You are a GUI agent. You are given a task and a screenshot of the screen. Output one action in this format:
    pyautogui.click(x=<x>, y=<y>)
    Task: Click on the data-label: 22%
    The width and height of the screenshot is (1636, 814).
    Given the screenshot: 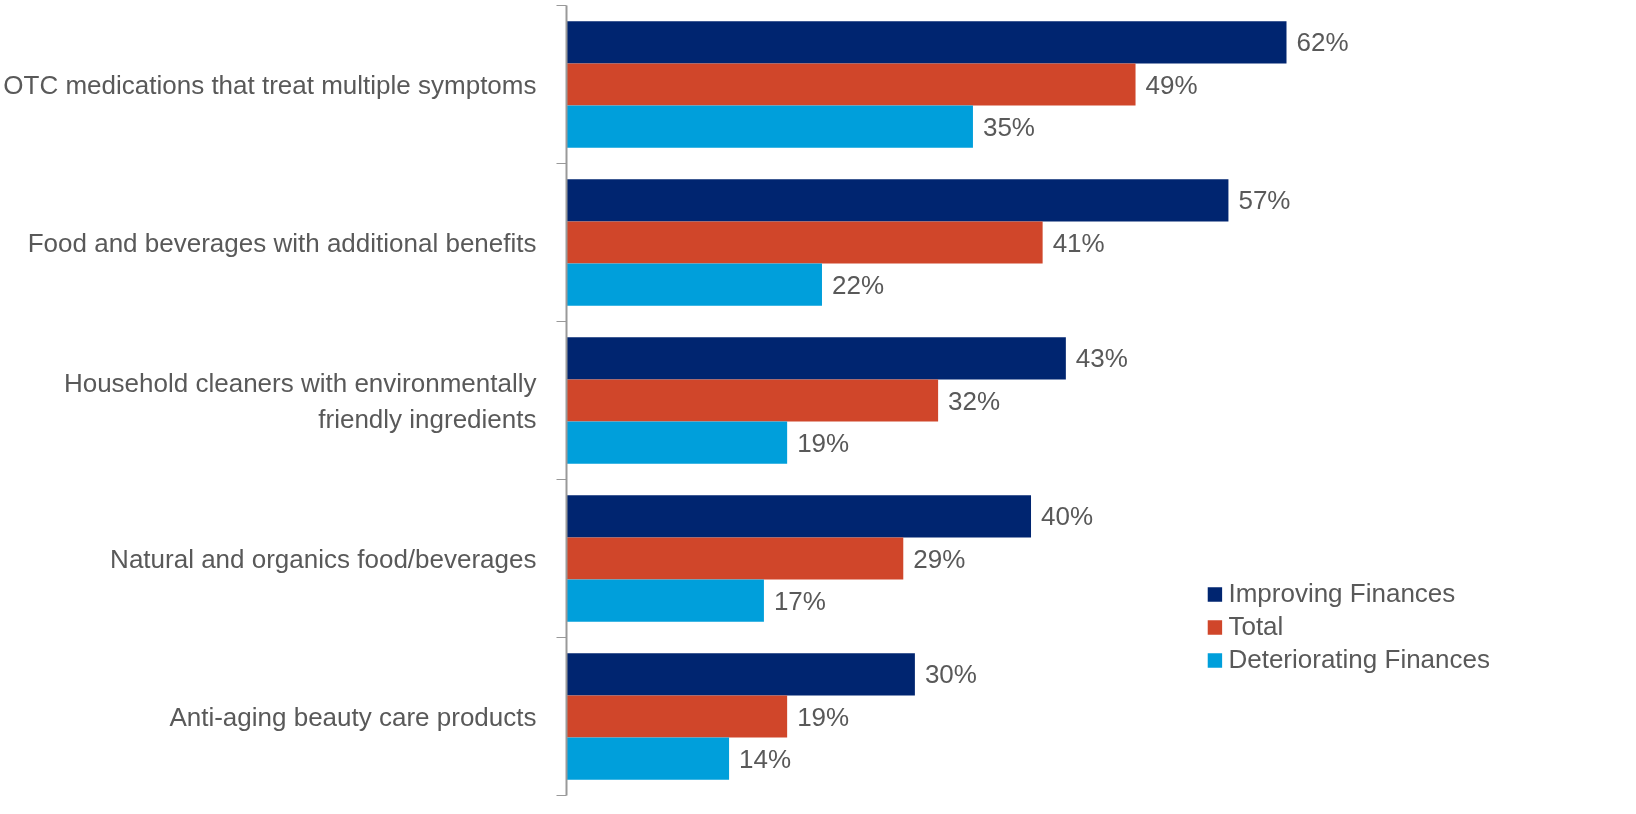 What is the action you would take?
    pyautogui.click(x=858, y=284)
    